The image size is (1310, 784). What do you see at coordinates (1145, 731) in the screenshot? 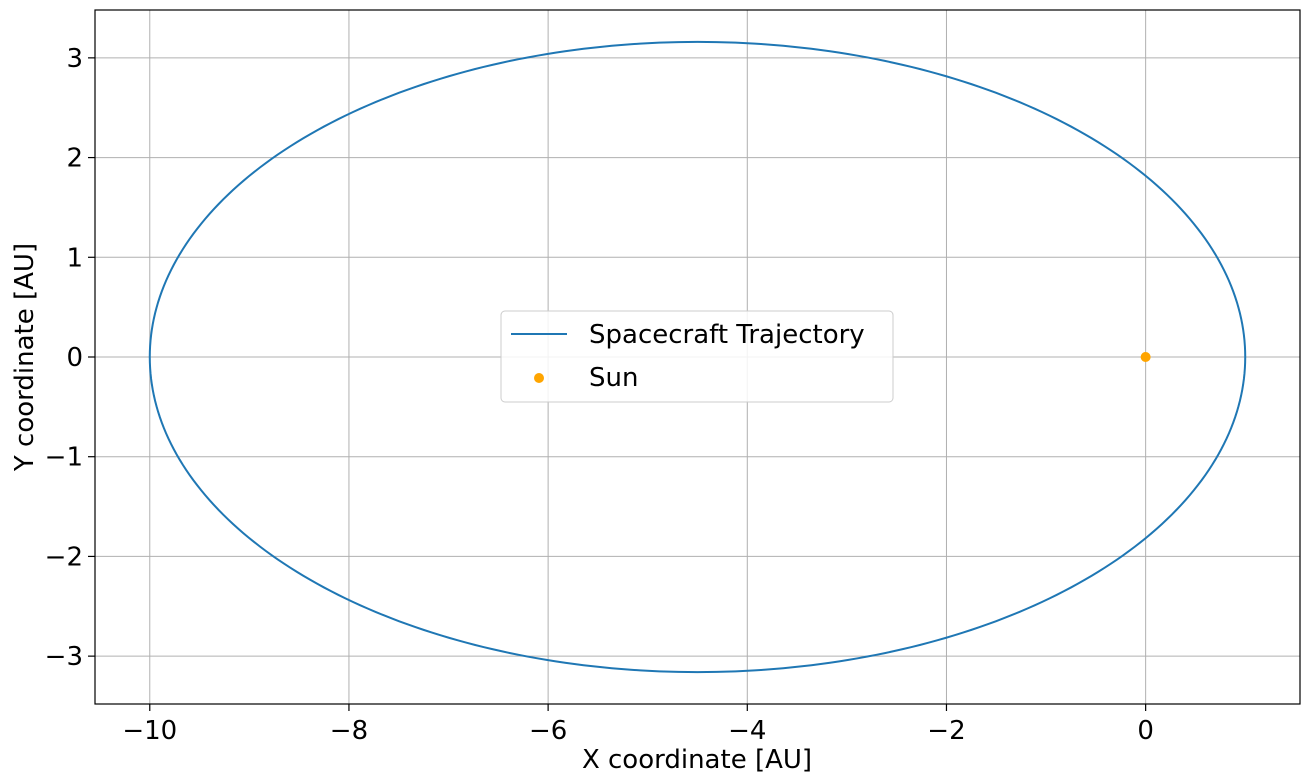
I see `x-tick-label: 0` at bounding box center [1145, 731].